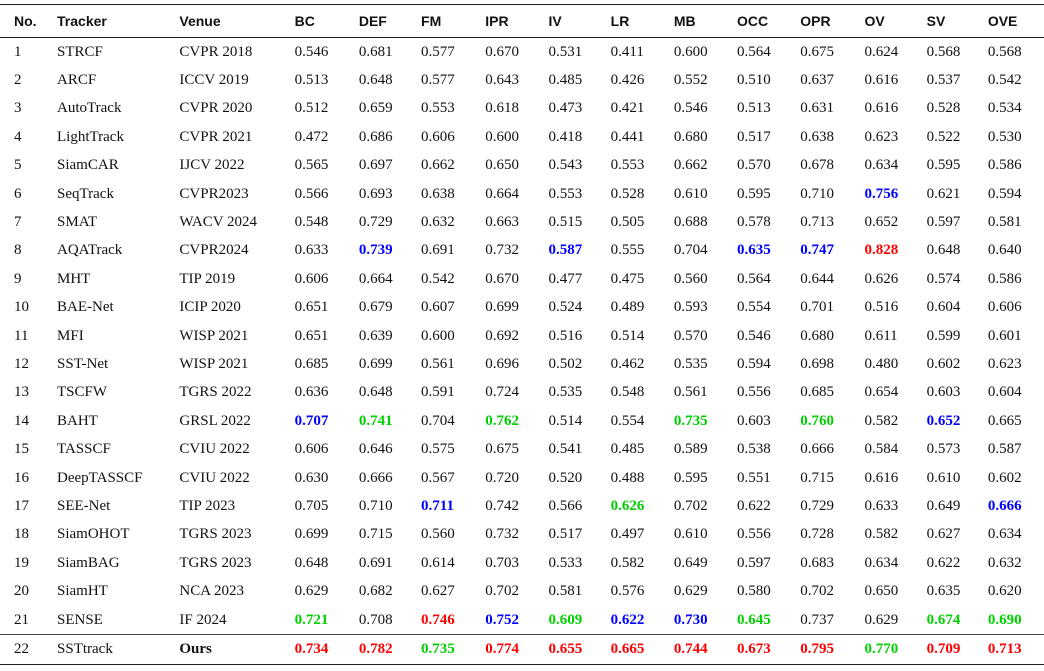  What do you see at coordinates (817, 591) in the screenshot?
I see `cell-opr: 0.702` at bounding box center [817, 591].